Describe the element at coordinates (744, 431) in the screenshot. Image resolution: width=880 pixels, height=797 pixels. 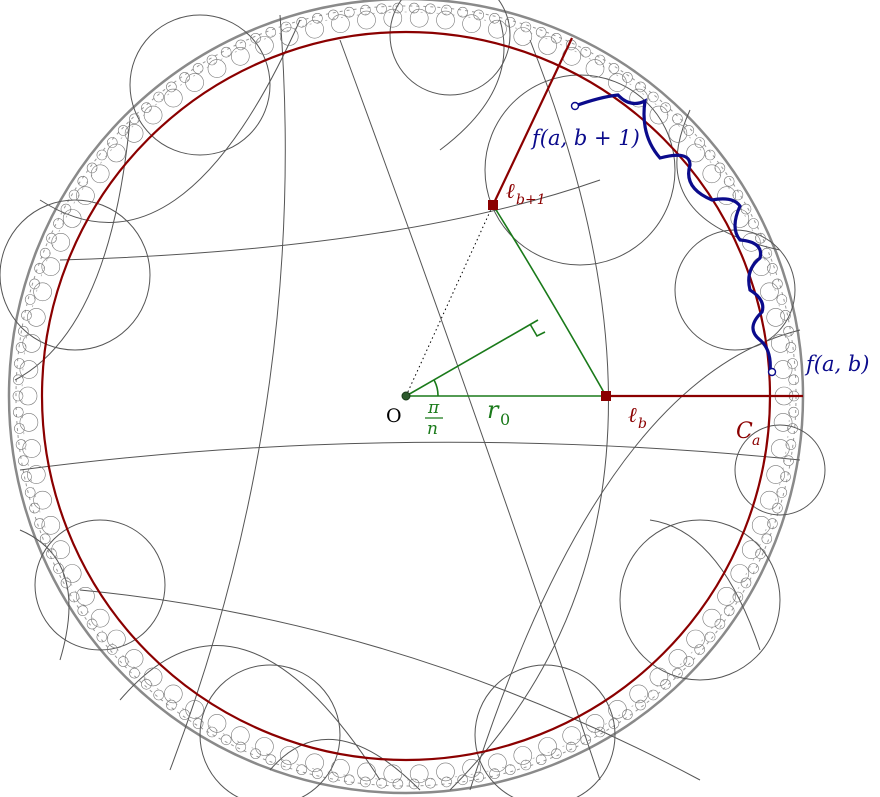
I see `label-c-a-base: C` at that location.